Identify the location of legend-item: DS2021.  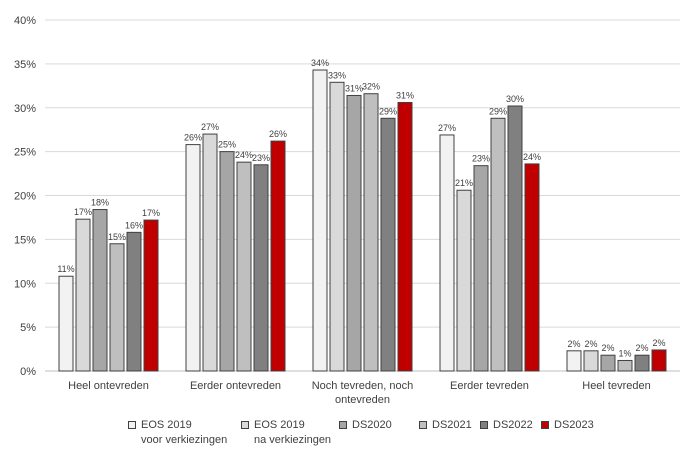
(445, 425).